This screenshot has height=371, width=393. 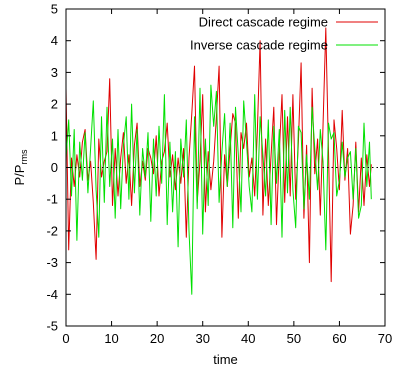 What do you see at coordinates (52, 199) in the screenshot?
I see `y-tick-label: -1` at bounding box center [52, 199].